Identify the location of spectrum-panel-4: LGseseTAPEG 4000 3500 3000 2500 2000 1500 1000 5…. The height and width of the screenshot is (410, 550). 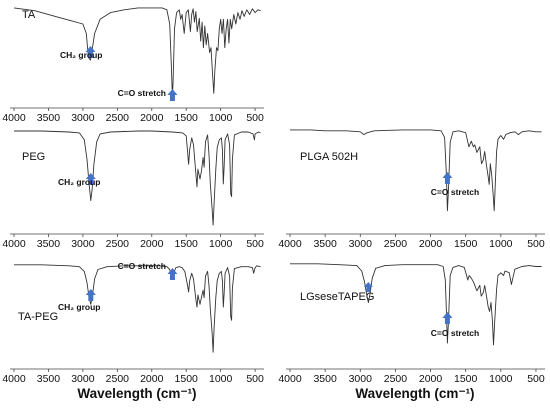
(411, 324).